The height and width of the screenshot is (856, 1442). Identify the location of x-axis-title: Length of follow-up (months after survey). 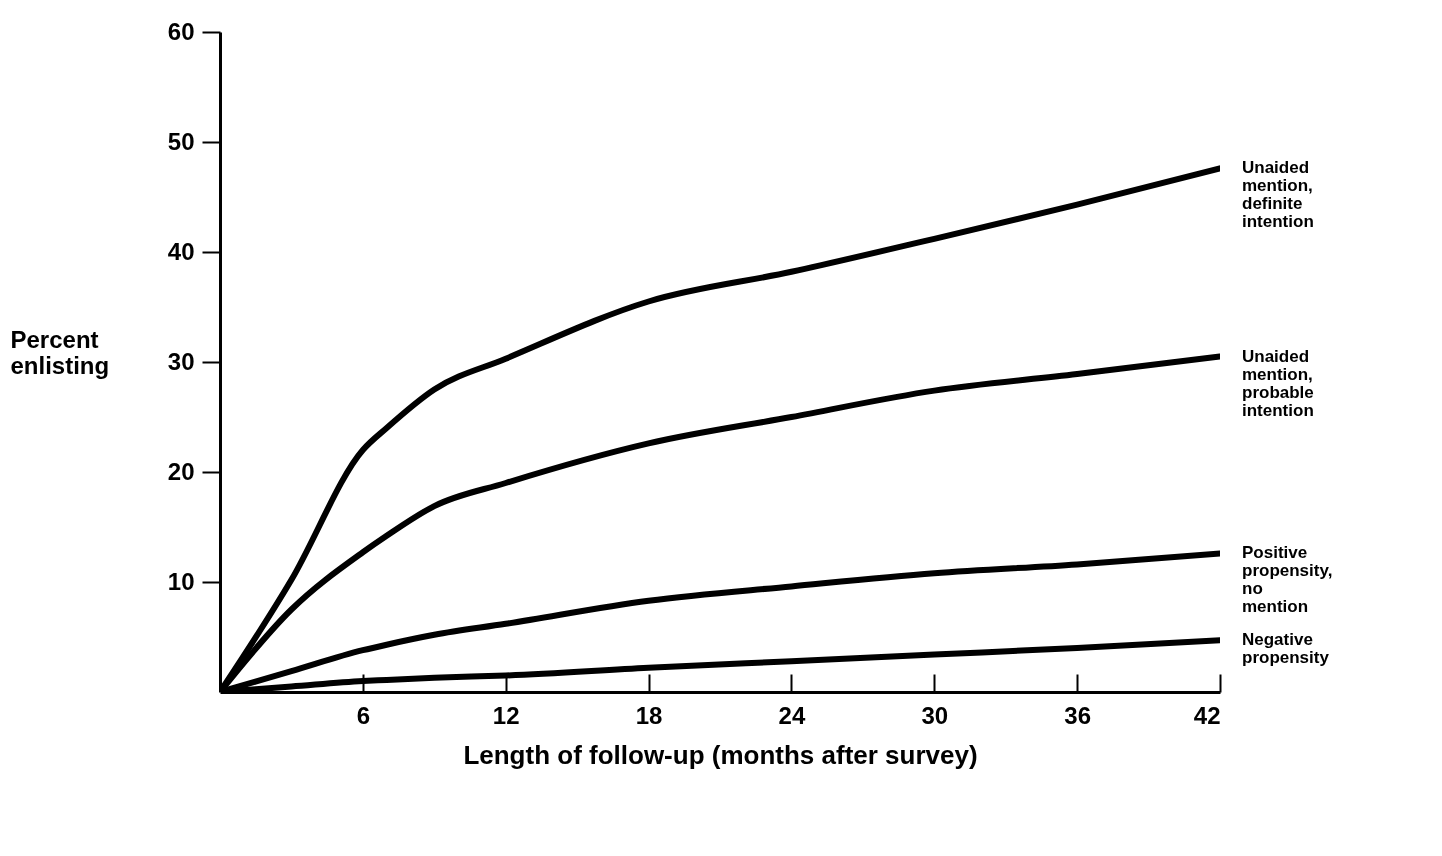
(720, 754).